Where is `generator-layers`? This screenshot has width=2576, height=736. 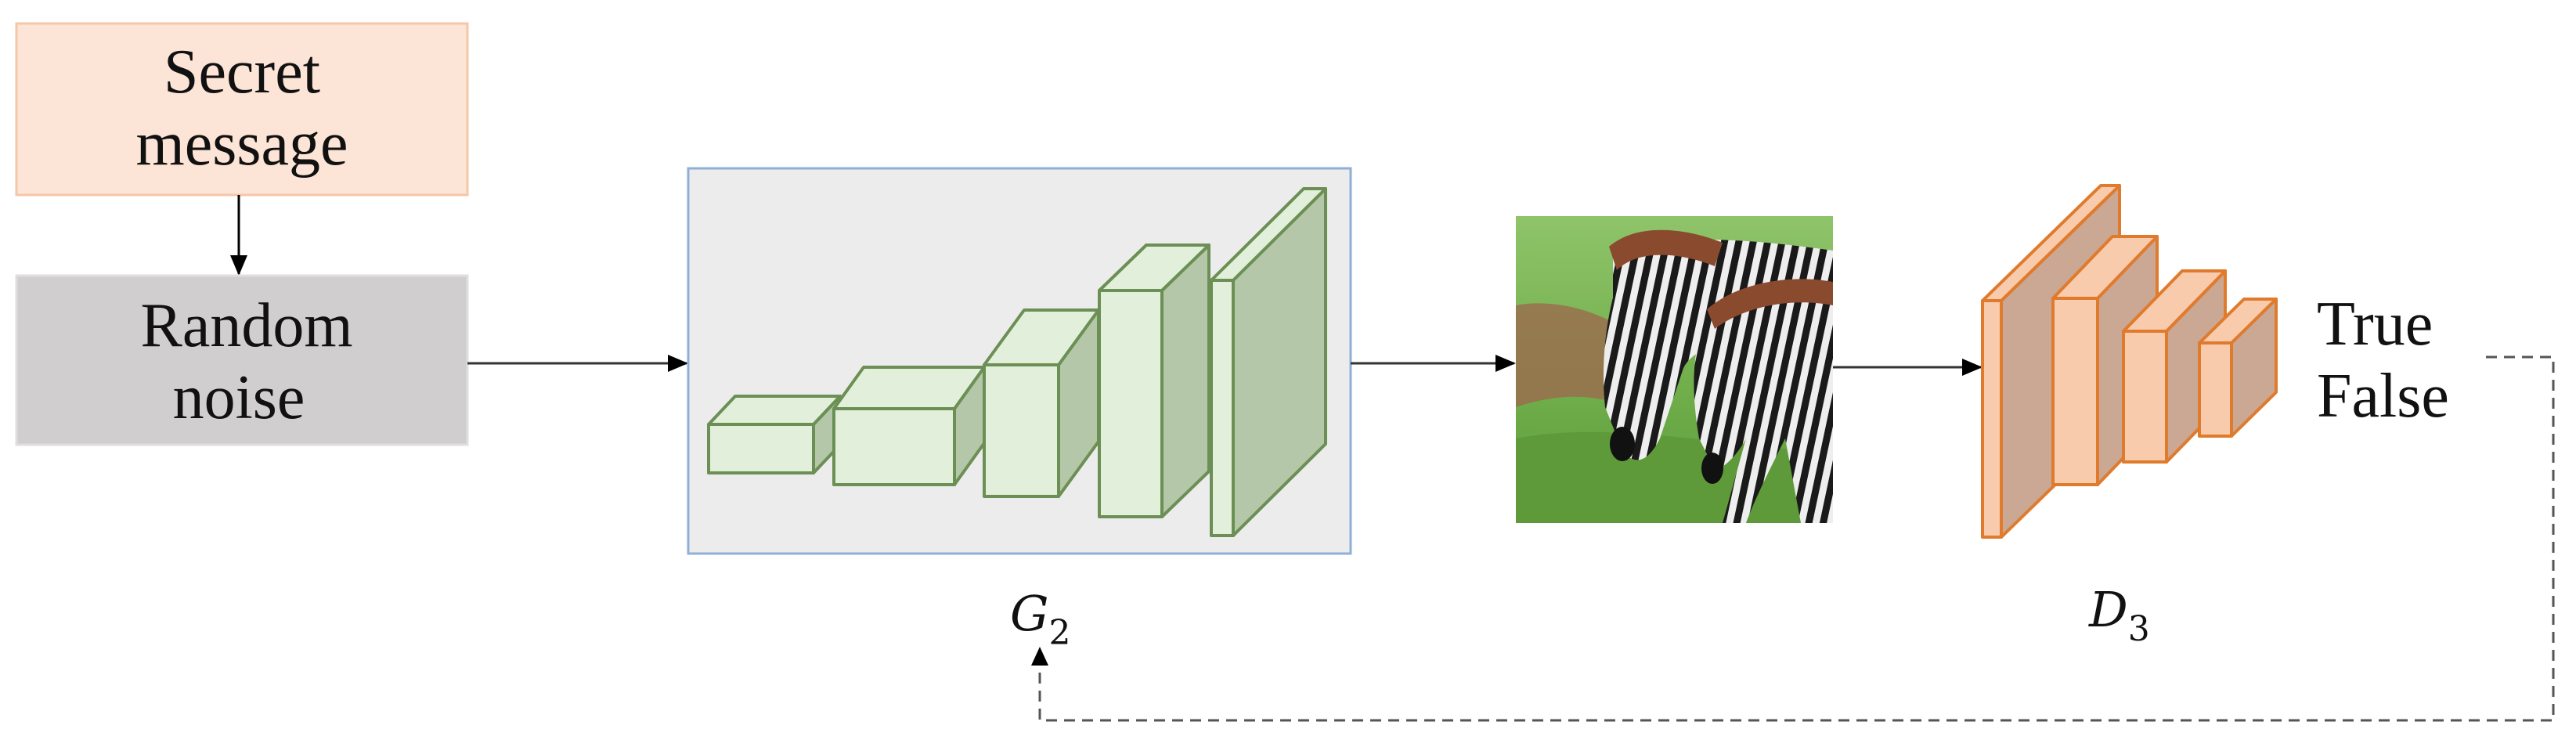
generator-layers is located at coordinates (1017, 362).